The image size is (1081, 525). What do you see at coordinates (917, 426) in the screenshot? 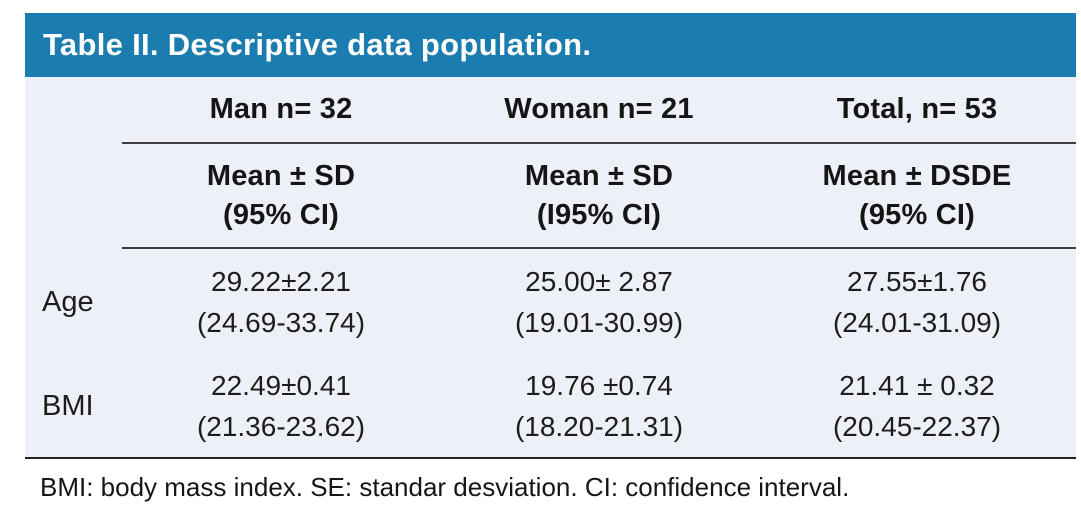
I see `ci-value: (20.45-22.37)` at bounding box center [917, 426].